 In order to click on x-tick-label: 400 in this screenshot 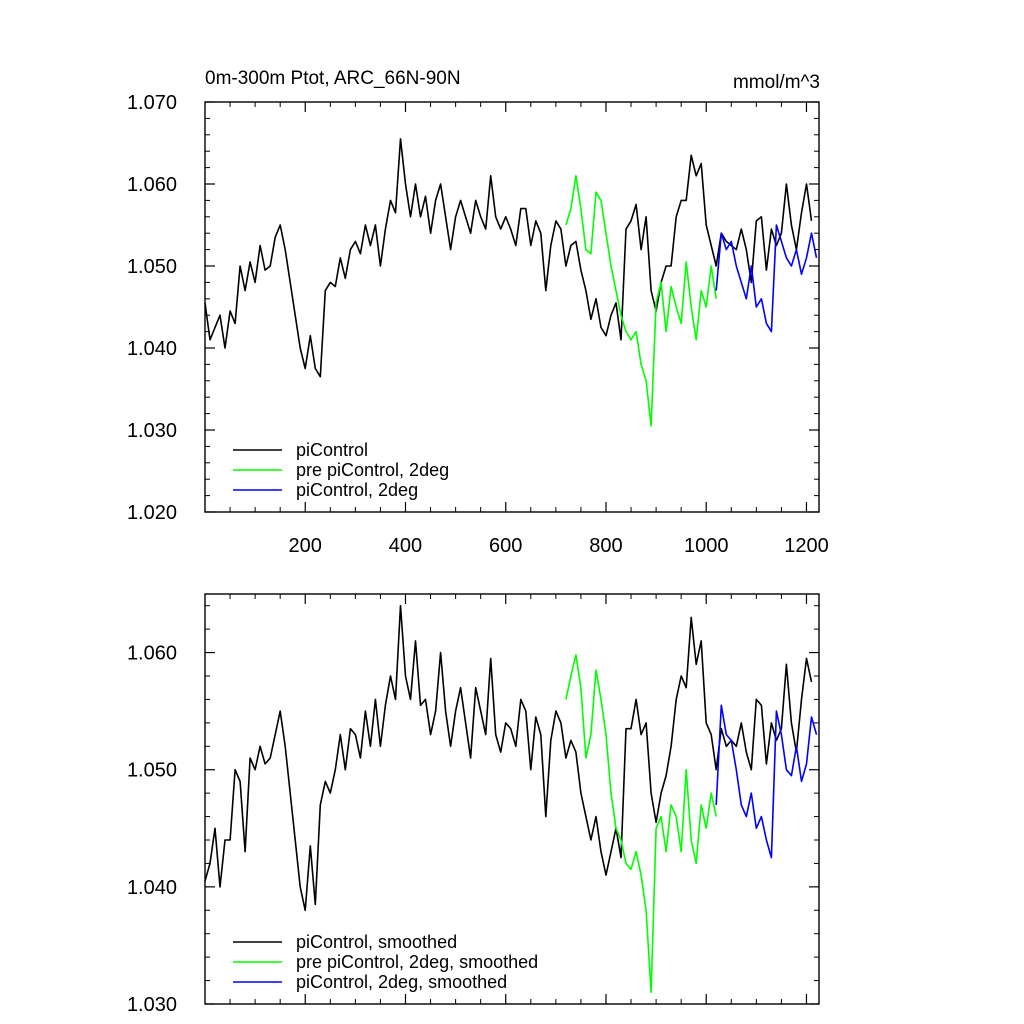, I will do `click(405, 546)`.